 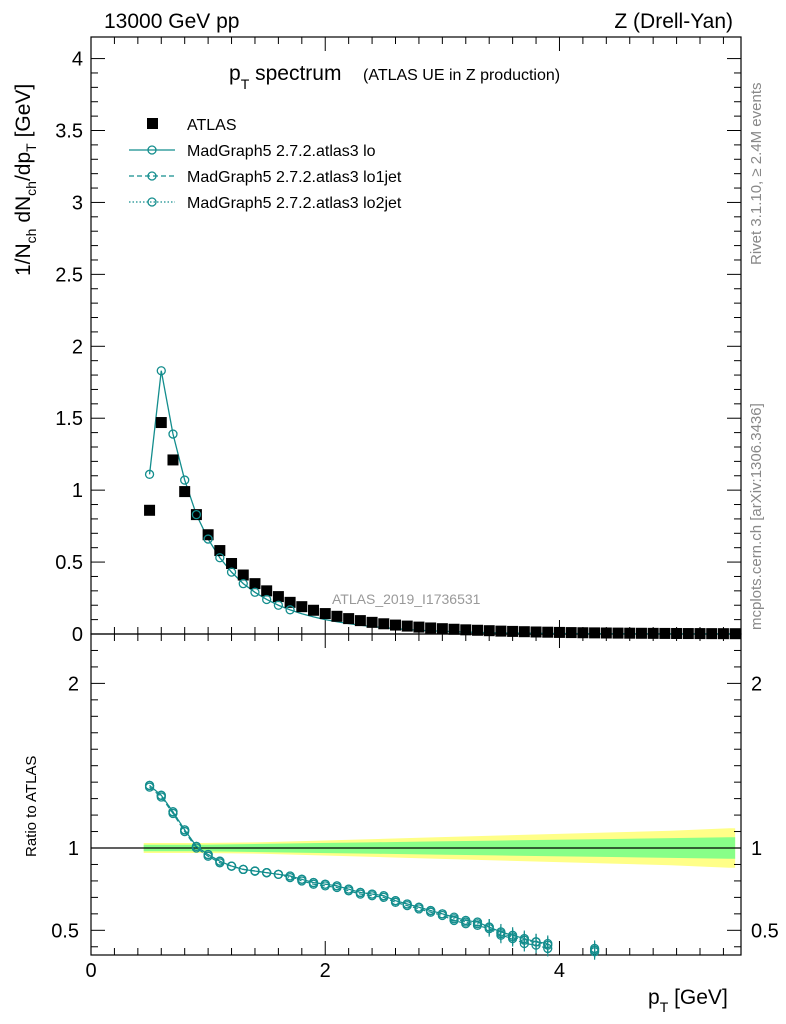 What do you see at coordinates (325, 971) in the screenshot?
I see `x-tick-label: 2` at bounding box center [325, 971].